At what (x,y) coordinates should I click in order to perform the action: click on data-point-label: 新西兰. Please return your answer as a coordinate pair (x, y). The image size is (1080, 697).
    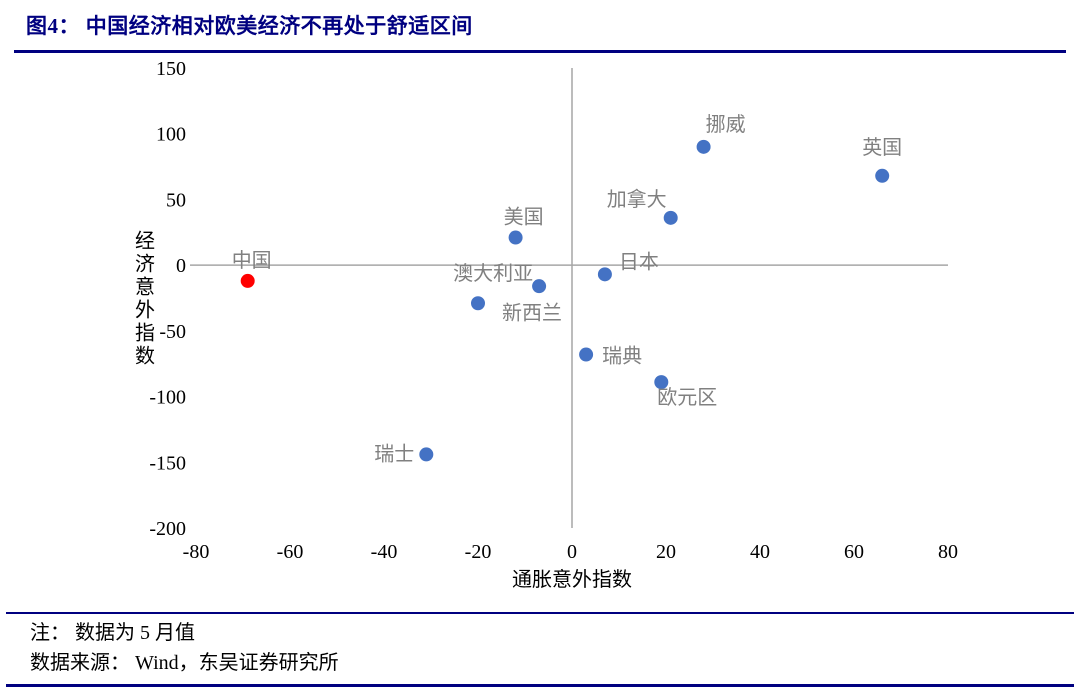
    Looking at the image, I should click on (532, 312).